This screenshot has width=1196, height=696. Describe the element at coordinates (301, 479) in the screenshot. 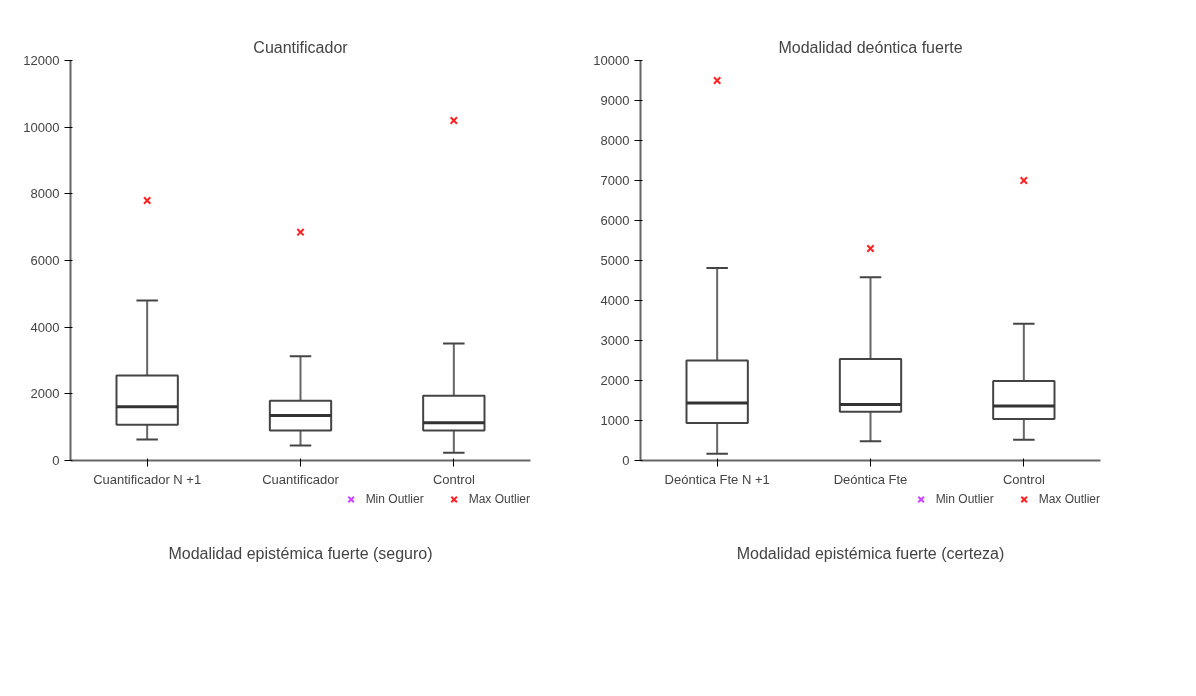

I see `x-tick-label: Cuantificador` at that location.